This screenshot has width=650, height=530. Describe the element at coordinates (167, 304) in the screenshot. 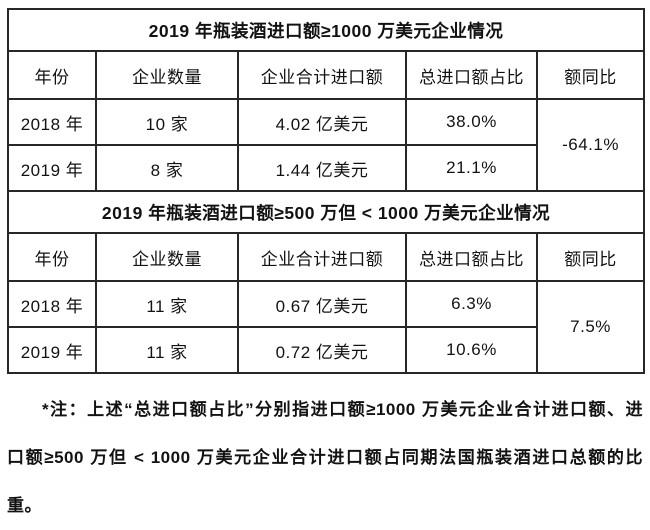

I see `table2-2018-count: 11 家` at that location.